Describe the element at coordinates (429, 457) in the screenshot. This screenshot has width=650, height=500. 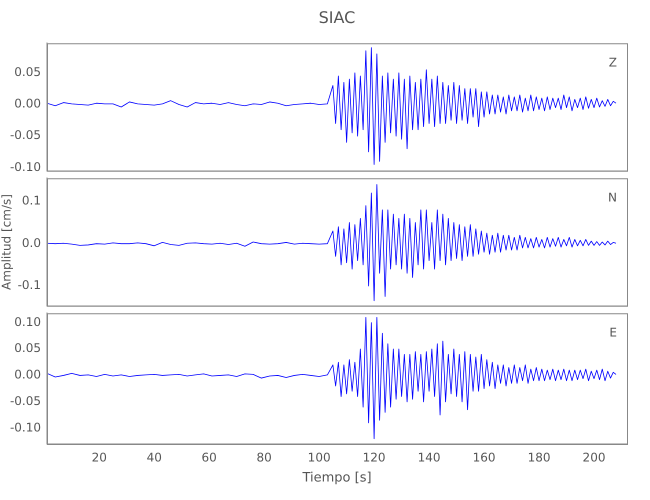
I see `x-tick-label: 140` at that location.